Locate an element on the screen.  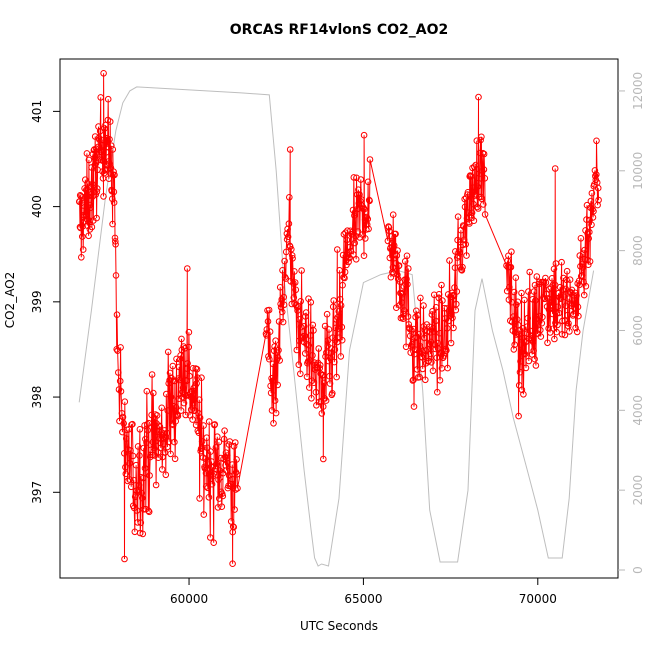
x-tick-label: 70000 is located at coordinates (538, 599).